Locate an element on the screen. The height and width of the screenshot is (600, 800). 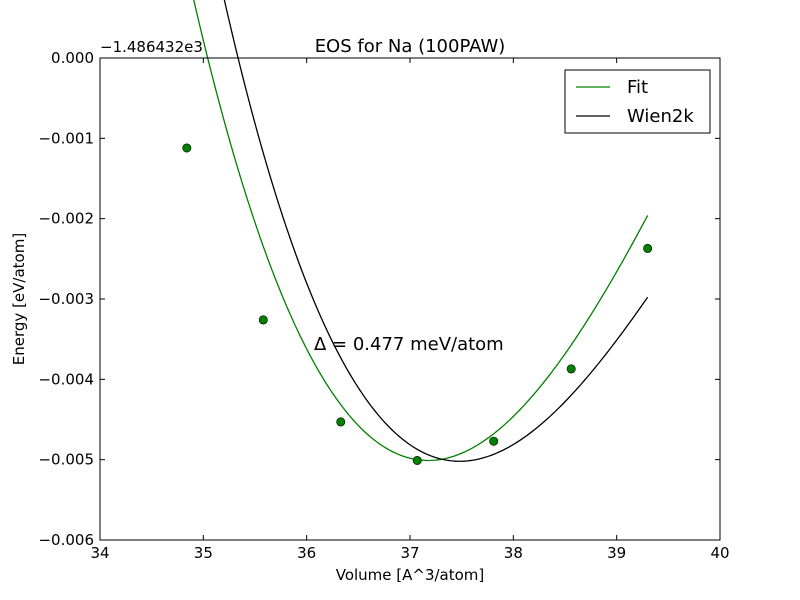
x-tick-label: 34 is located at coordinates (99, 553).